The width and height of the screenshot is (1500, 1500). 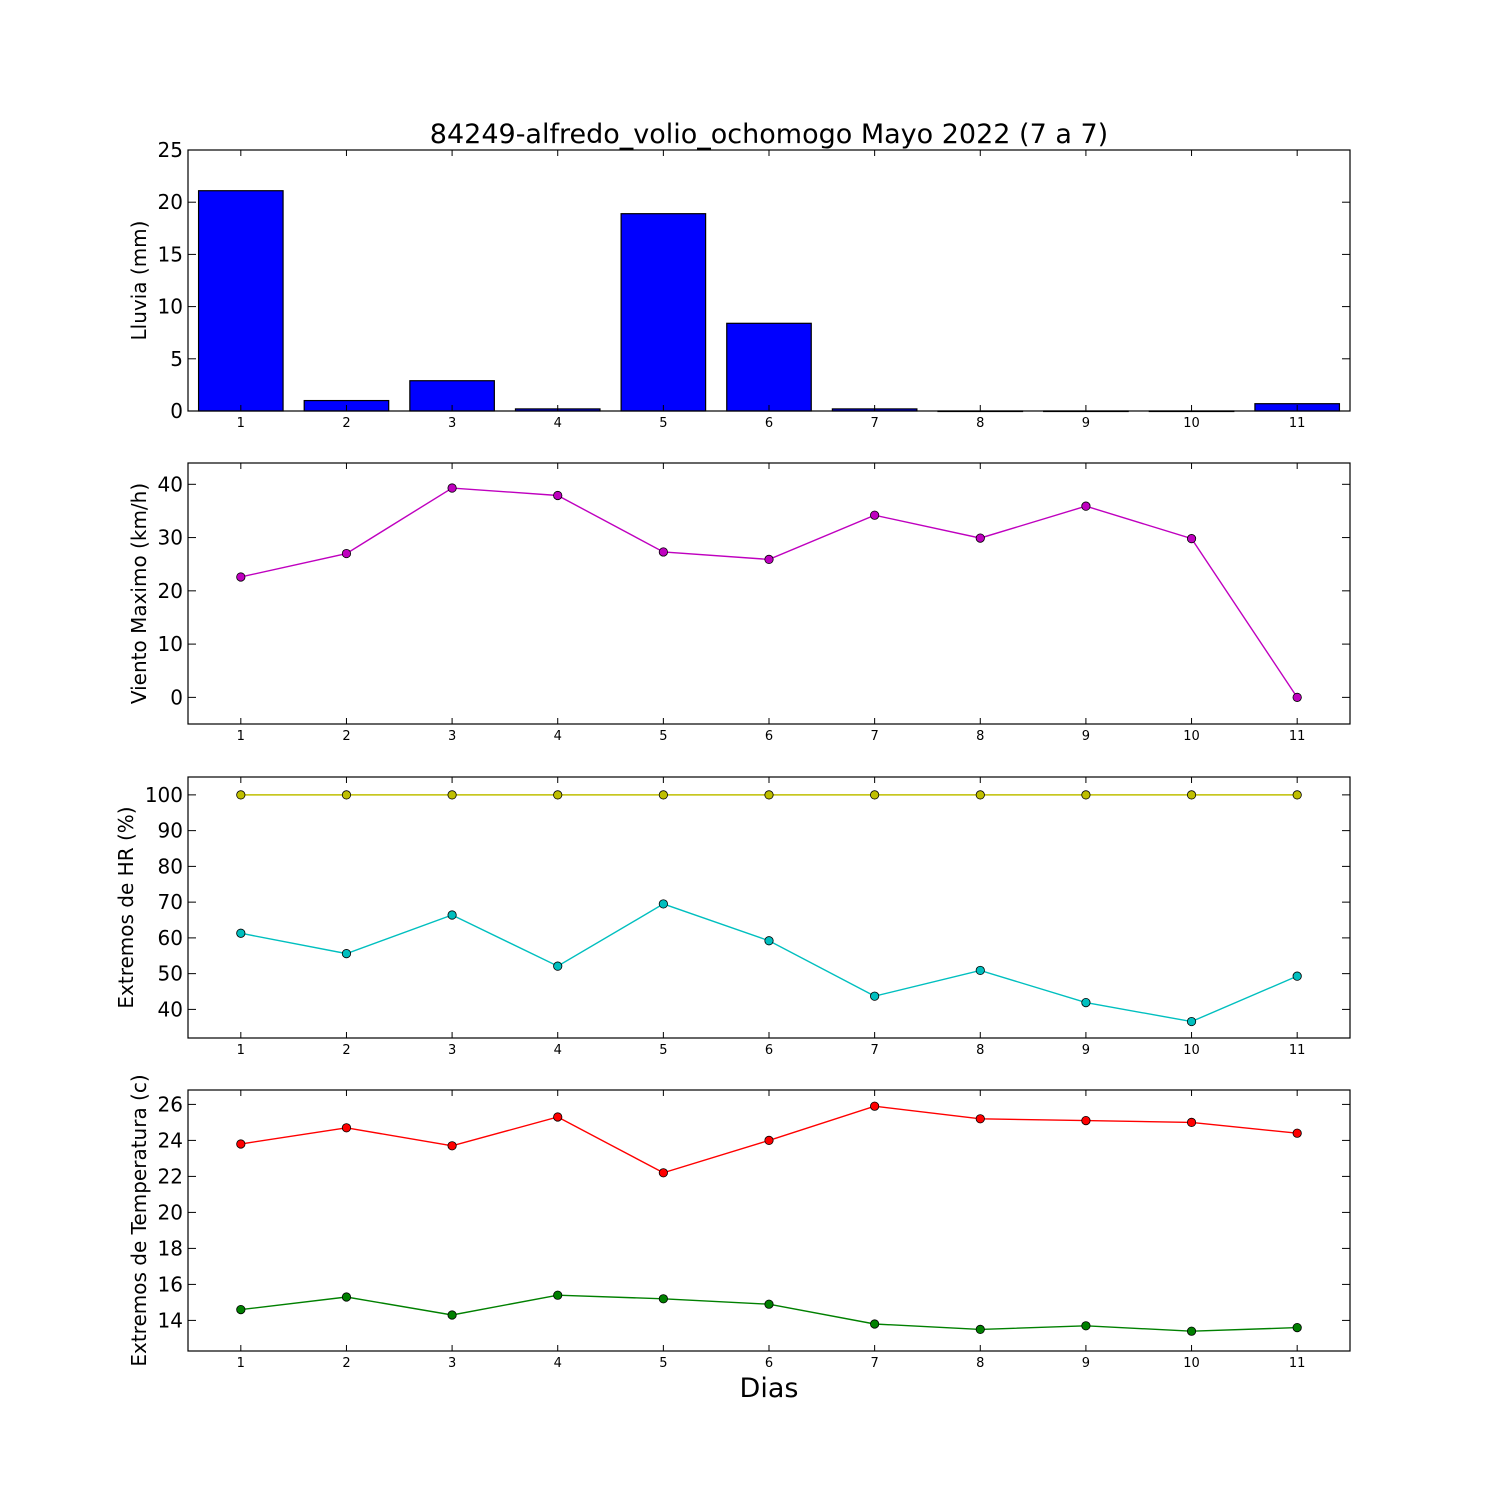 What do you see at coordinates (769, 1388) in the screenshot?
I see `x-axis-label: Dias` at bounding box center [769, 1388].